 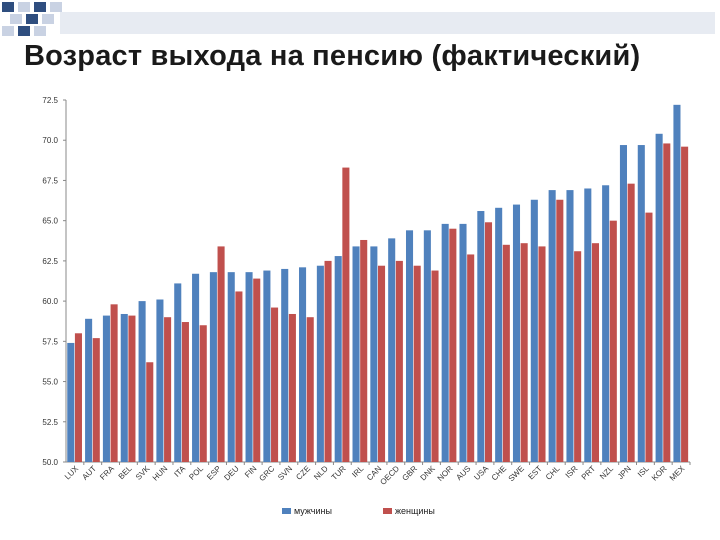 I want to click on bar-women-tur, so click(x=346, y=314).